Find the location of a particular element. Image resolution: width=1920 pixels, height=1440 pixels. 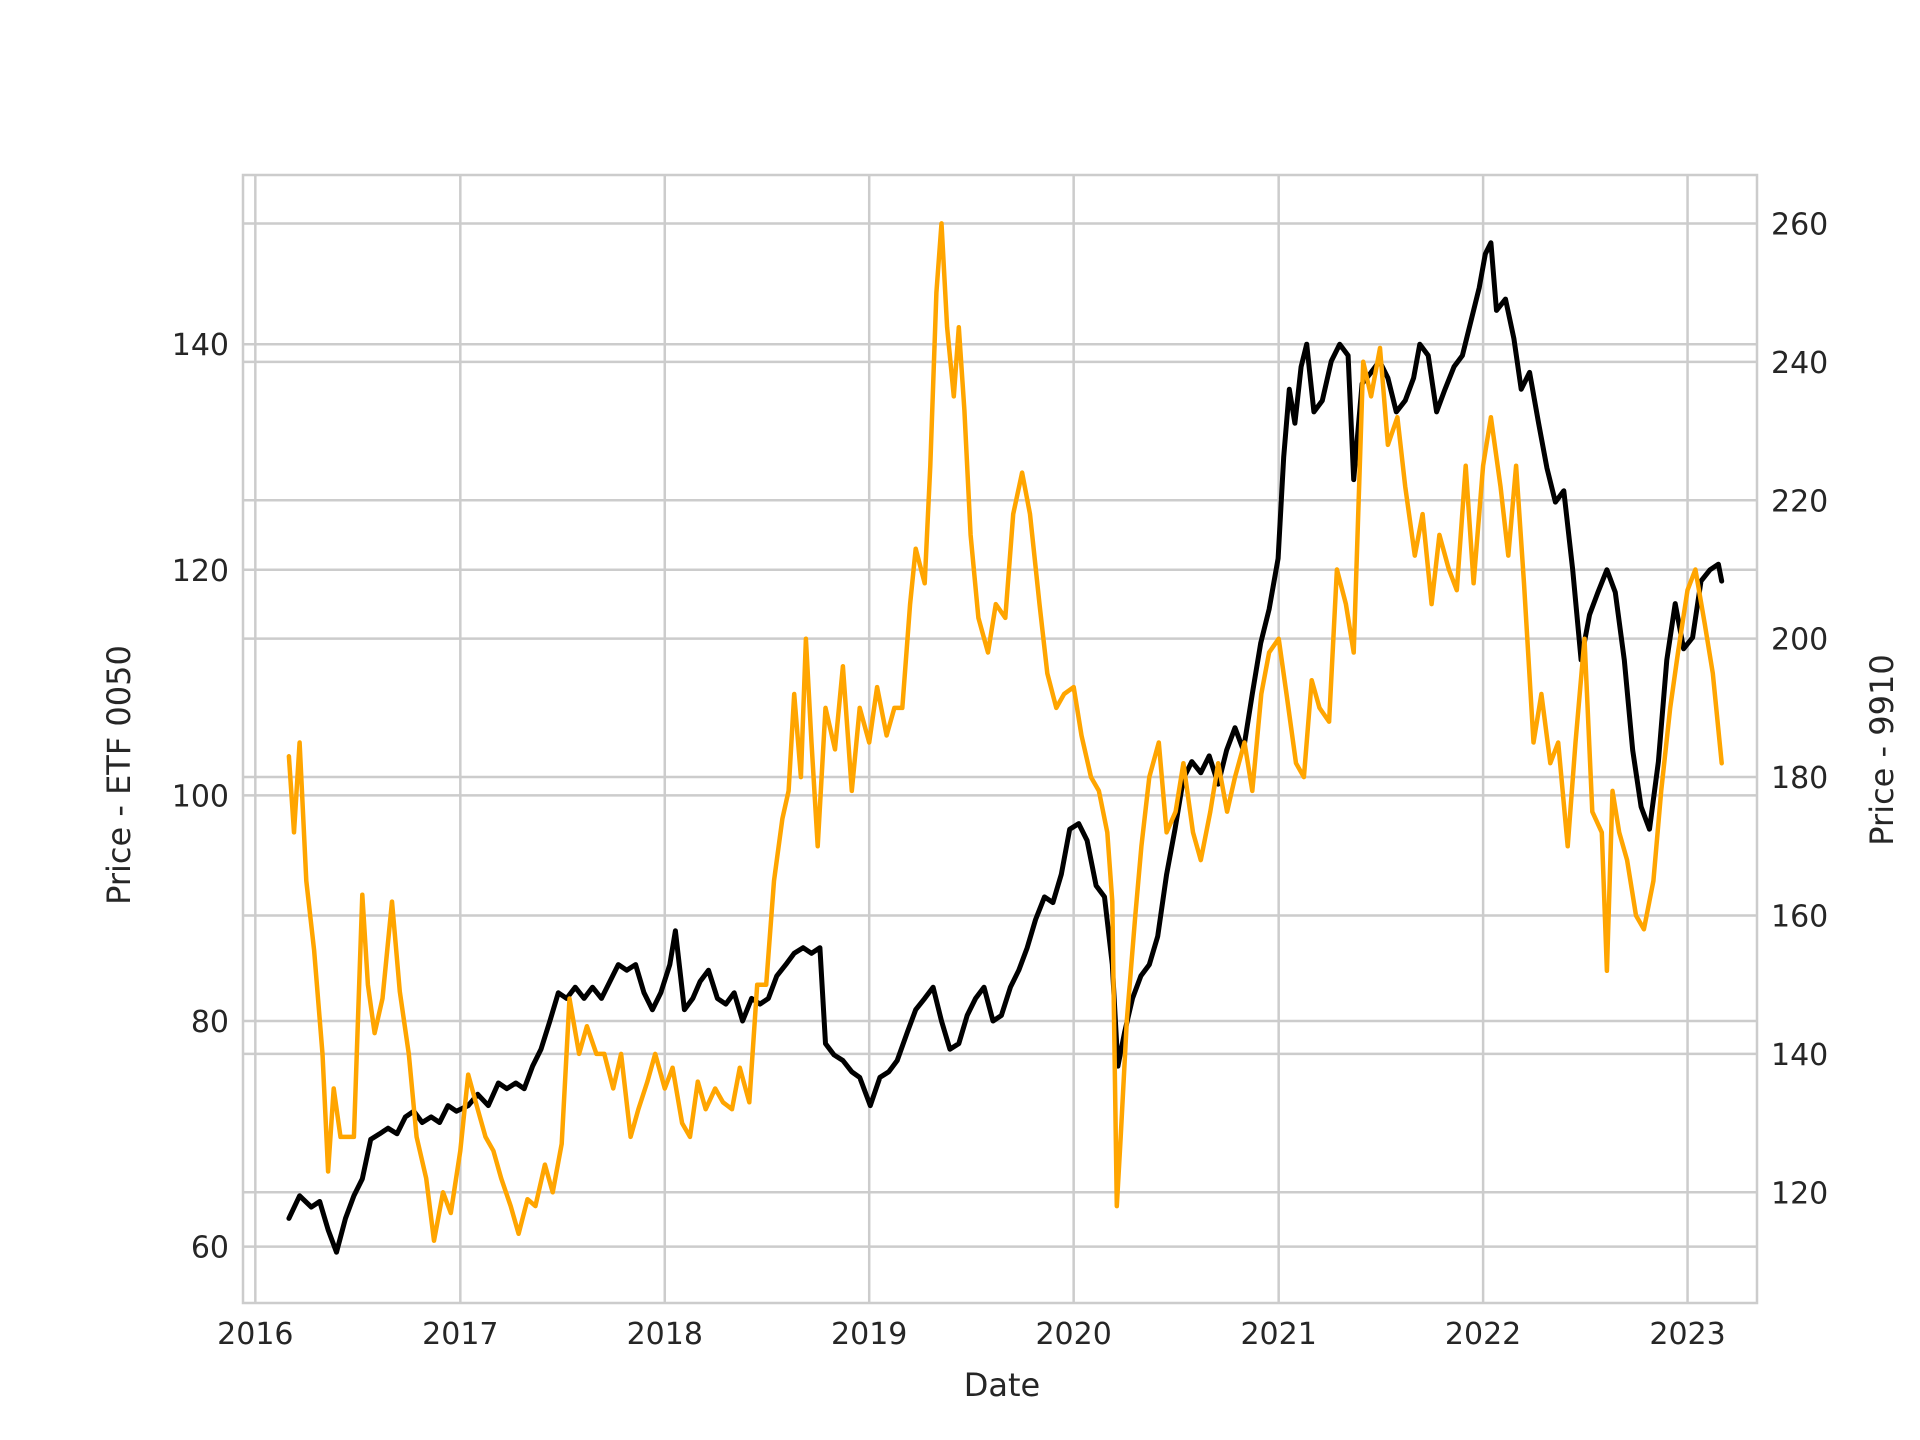

right-tick-label: 180 is located at coordinates (1799, 778).